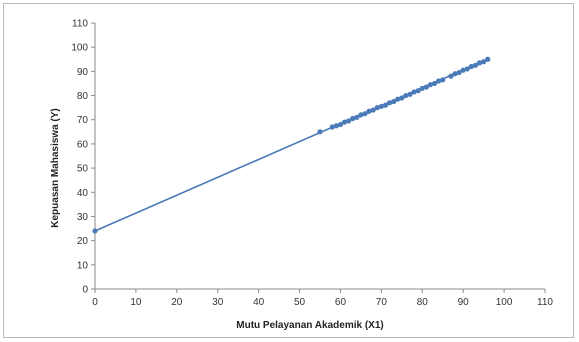 Image resolution: width=579 pixels, height=342 pixels. What do you see at coordinates (83, 96) in the screenshot?
I see `y-tick-label: 80` at bounding box center [83, 96].